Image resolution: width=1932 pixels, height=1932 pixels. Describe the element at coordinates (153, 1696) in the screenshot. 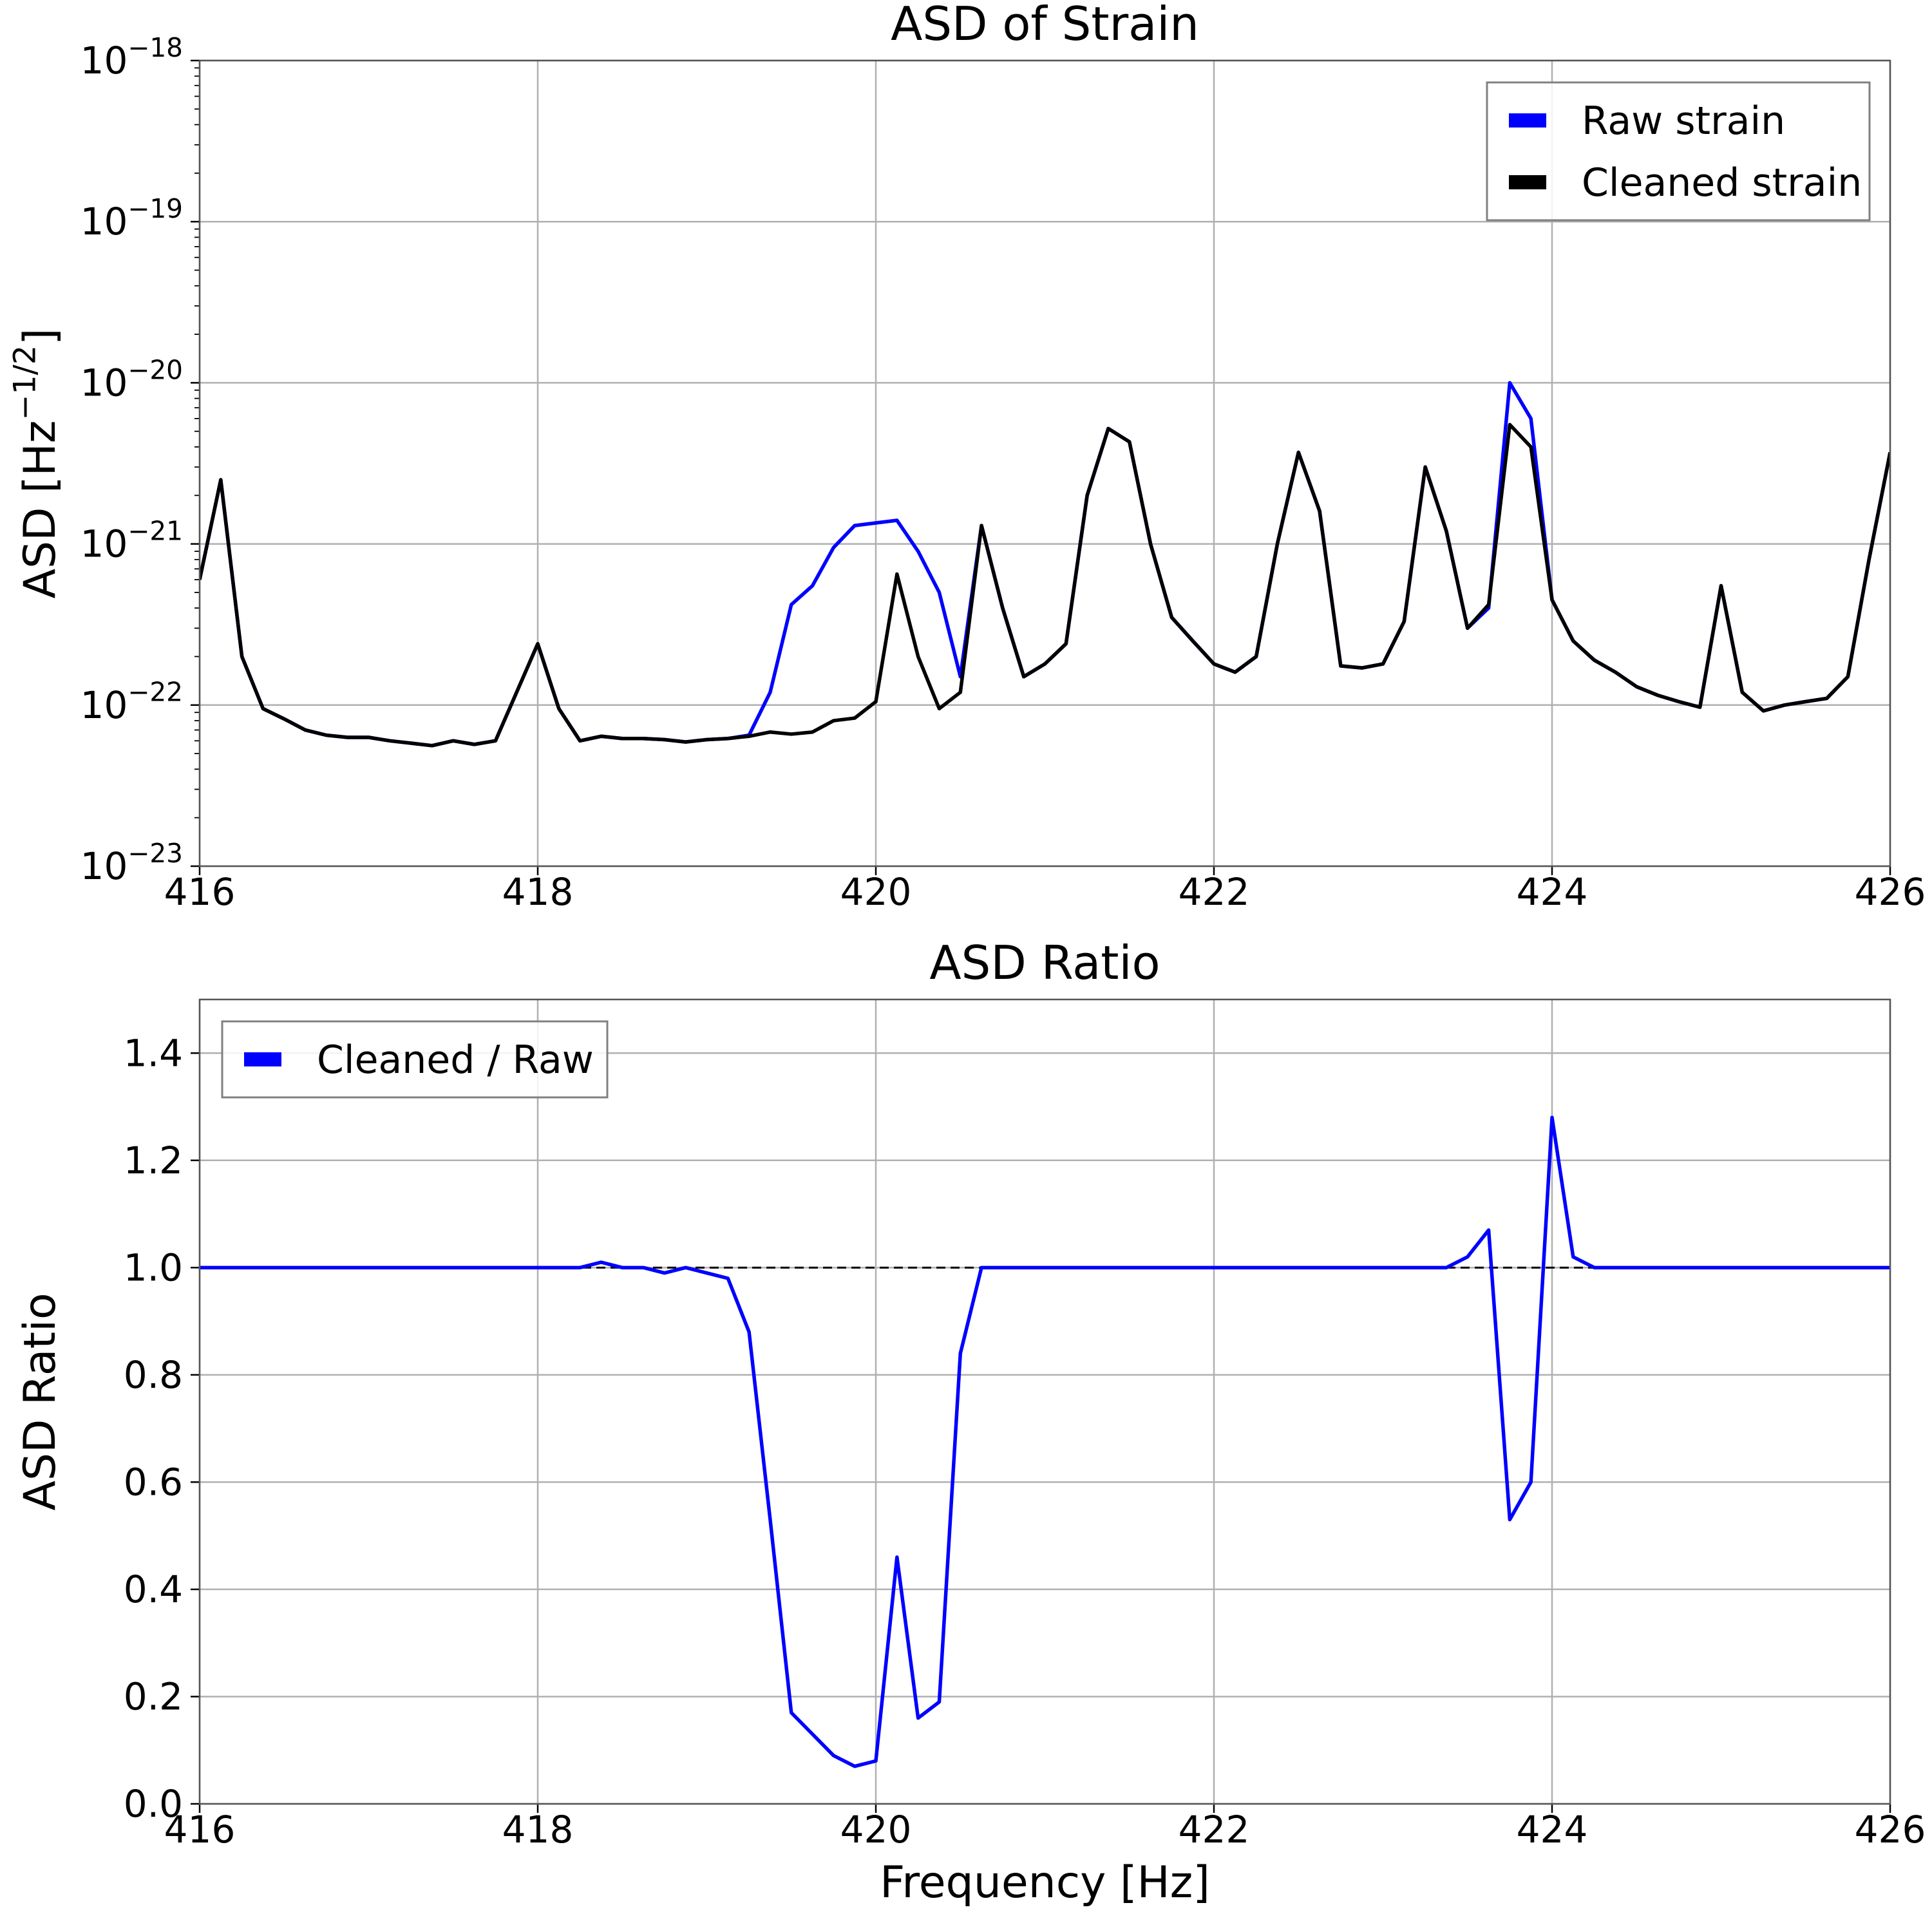

I see `y-tick-label: 0.2` at that location.